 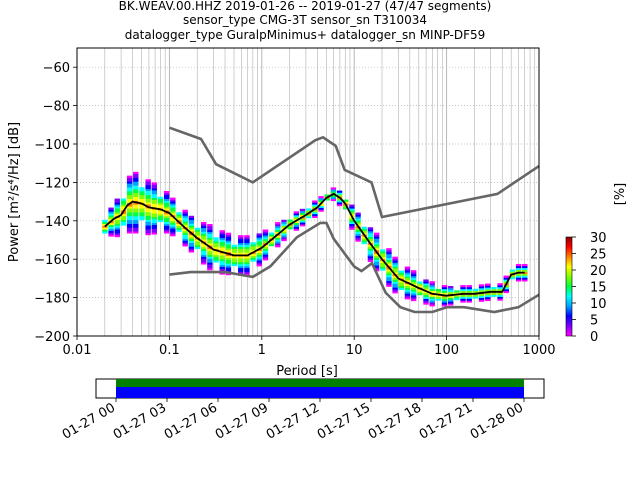 What do you see at coordinates (354, 172) in the screenshot?
I see `high-noise-model-line` at bounding box center [354, 172].